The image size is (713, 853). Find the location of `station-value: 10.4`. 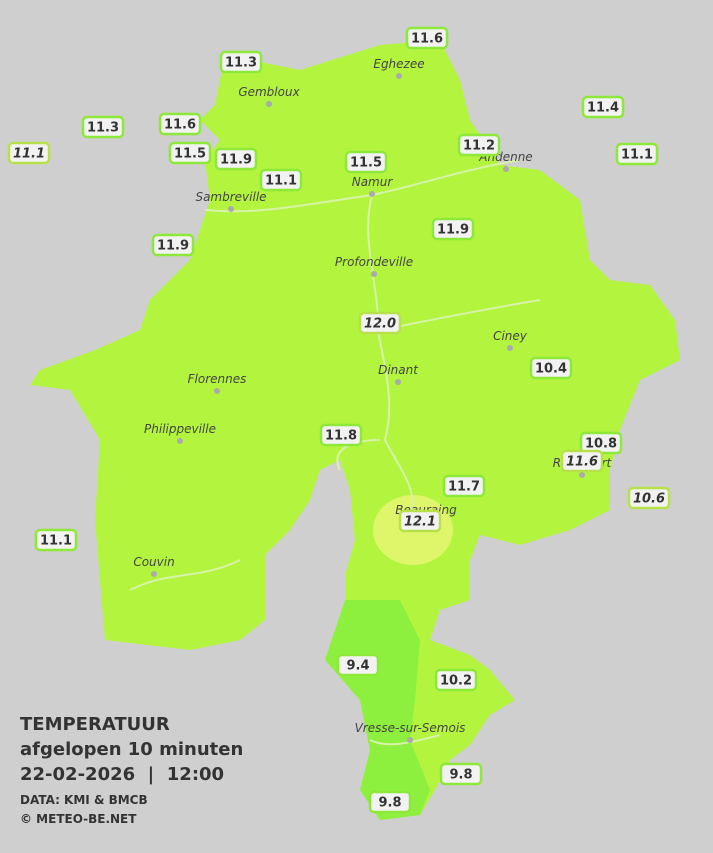

station-value: 10.4 is located at coordinates (551, 369).